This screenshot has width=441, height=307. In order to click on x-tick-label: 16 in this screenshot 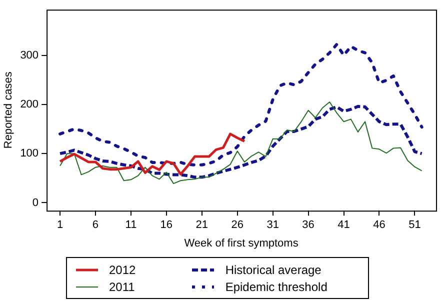, I will do `click(166, 225)`.